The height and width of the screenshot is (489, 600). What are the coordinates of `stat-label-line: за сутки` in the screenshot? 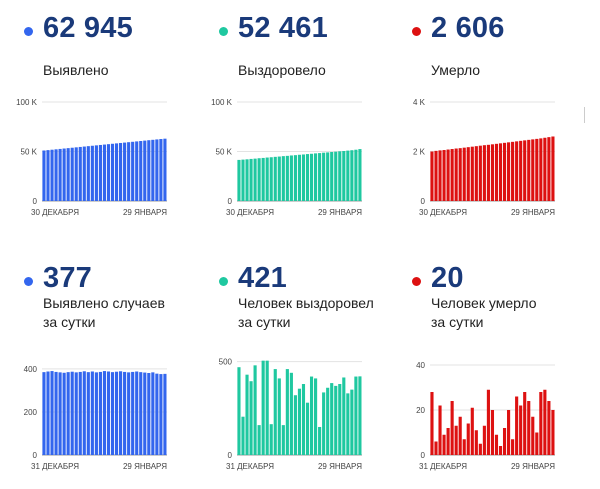 It's located at (264, 322).